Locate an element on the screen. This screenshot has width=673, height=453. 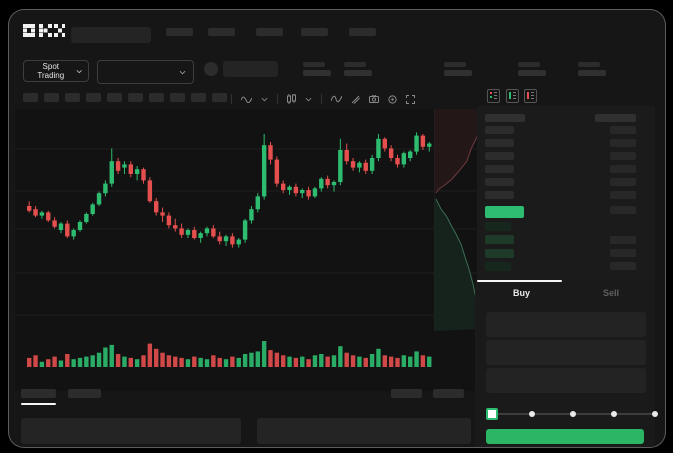
indicators-icon is located at coordinates (336, 99).